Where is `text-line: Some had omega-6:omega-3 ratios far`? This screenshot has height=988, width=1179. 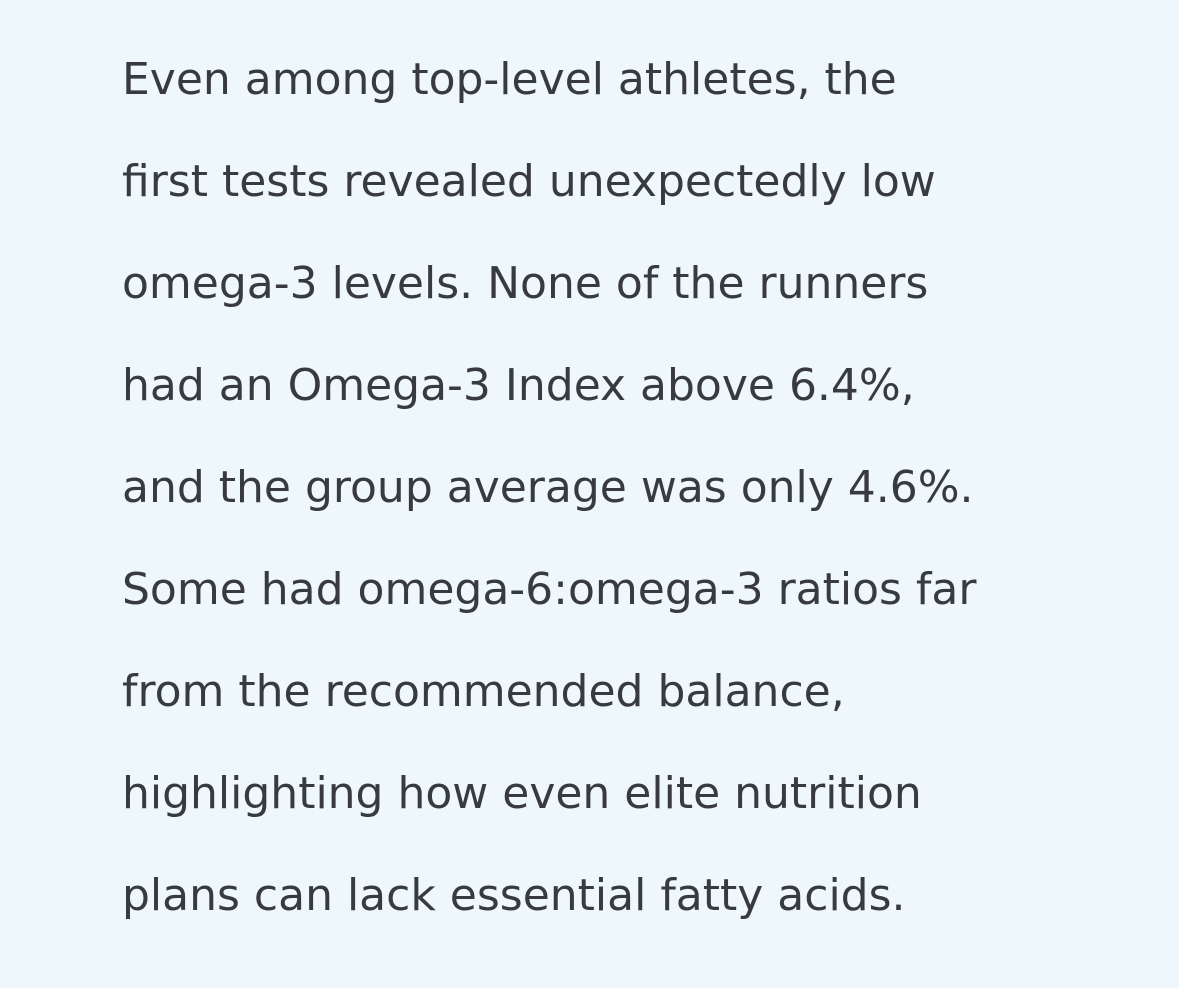 text-line: Some had omega-6:omega-3 ratios far is located at coordinates (549, 589).